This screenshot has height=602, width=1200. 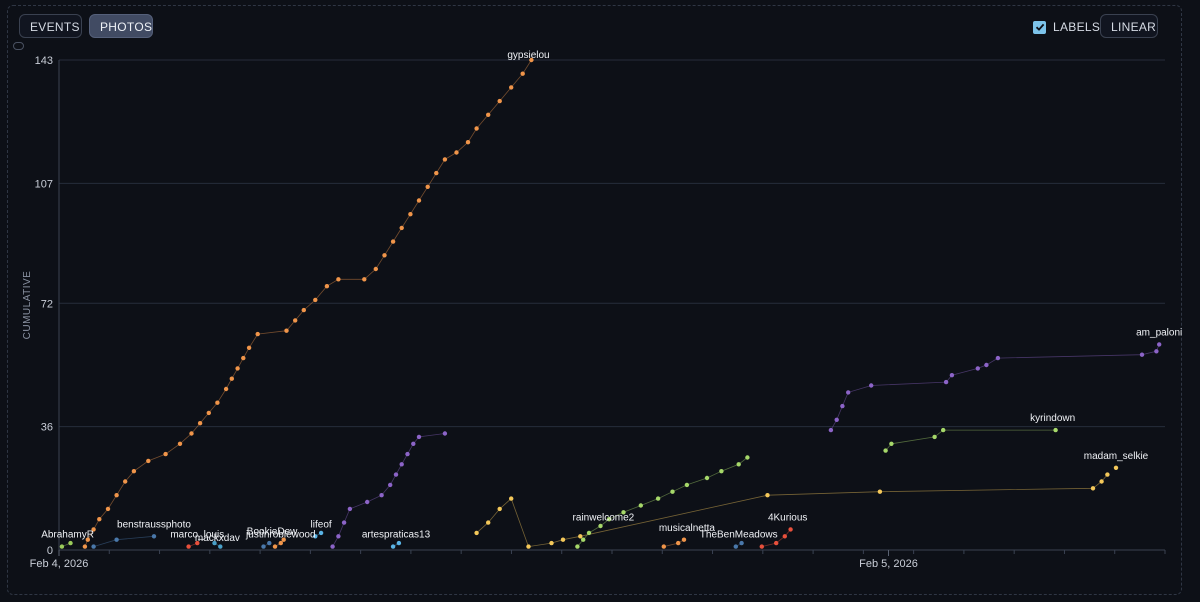 What do you see at coordinates (1129, 26) in the screenshot?
I see `scale-toggle-button: LINEAR` at bounding box center [1129, 26].